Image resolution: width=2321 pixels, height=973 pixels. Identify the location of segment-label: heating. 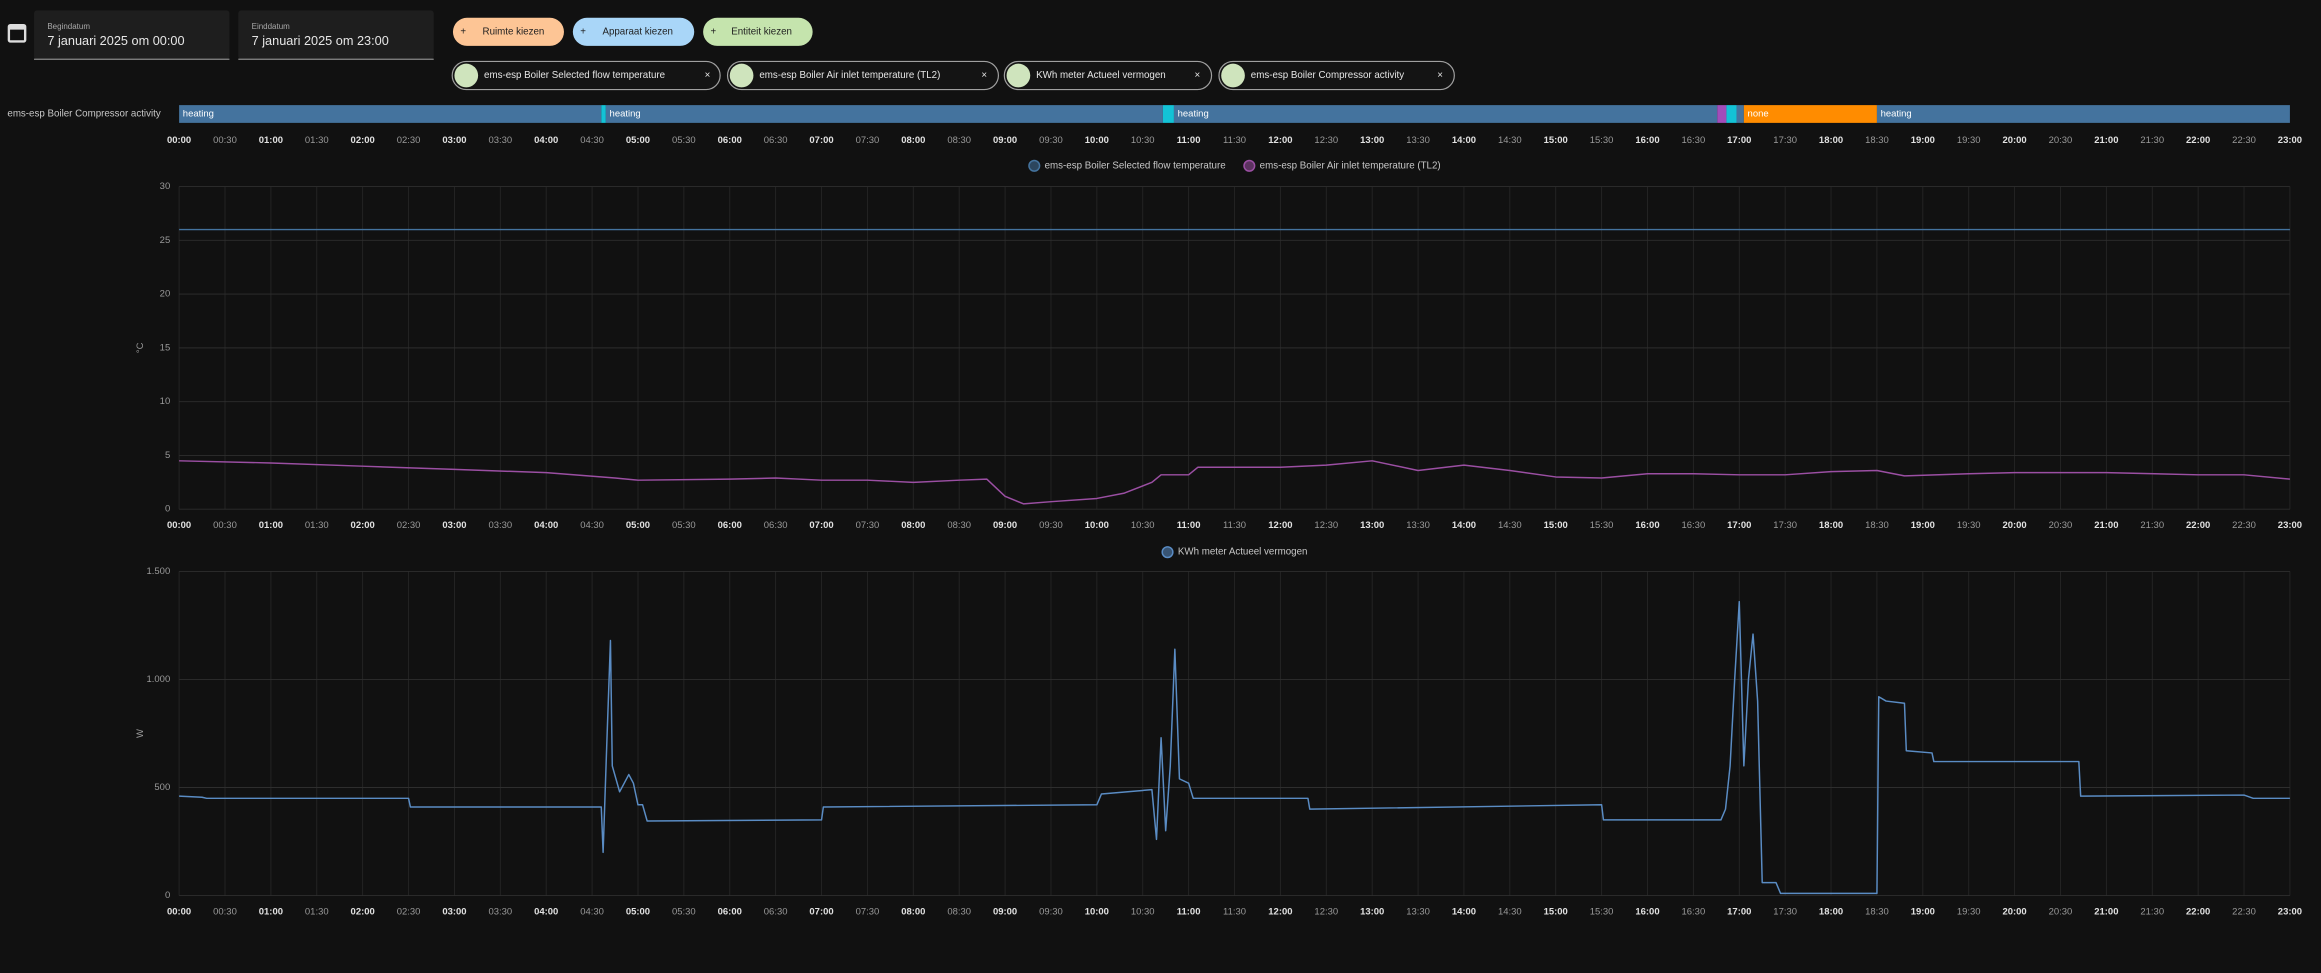
(198, 114).